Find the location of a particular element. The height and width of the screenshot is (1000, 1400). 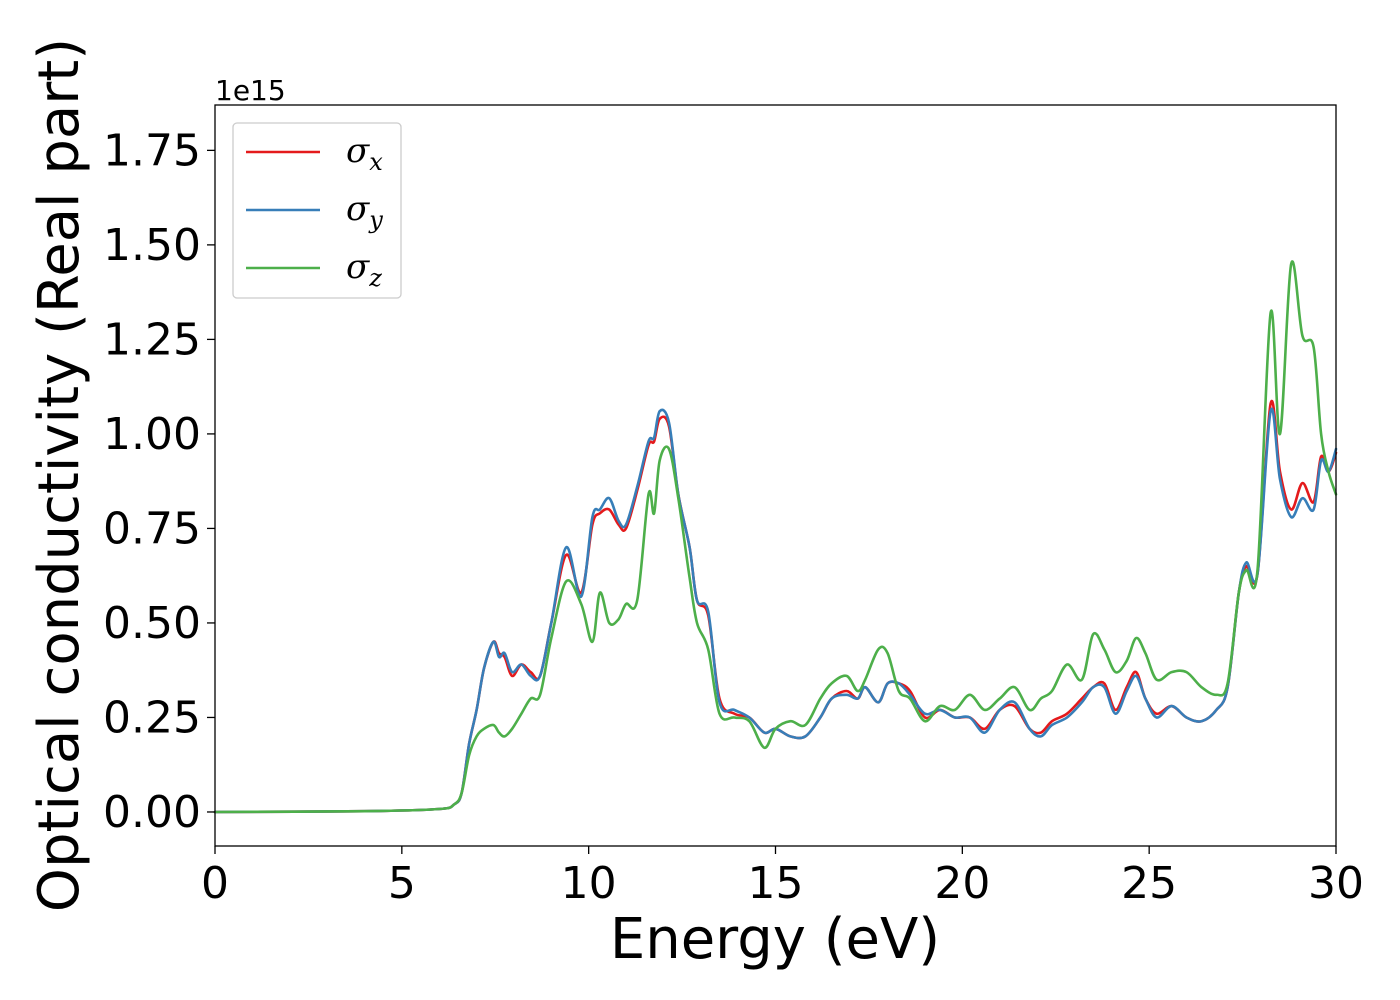

x-axis-label: Energy (eV) is located at coordinates (775, 939).